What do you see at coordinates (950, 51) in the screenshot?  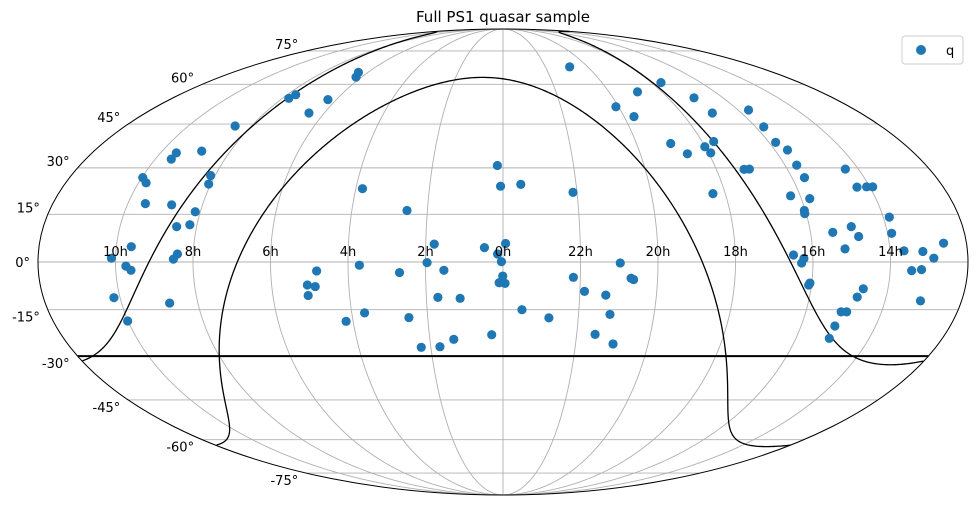 I see `legend-label: q` at bounding box center [950, 51].